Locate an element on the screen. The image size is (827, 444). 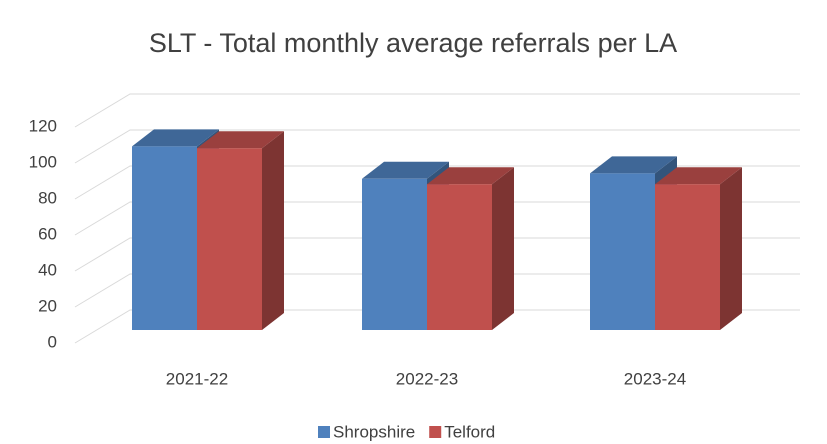
y-tick-label: 100 is located at coordinates (43, 161).